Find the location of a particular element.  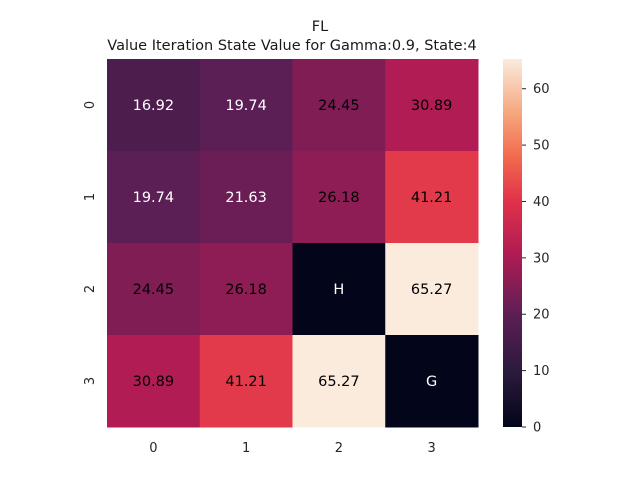

cell-value-label: H is located at coordinates (338, 290).